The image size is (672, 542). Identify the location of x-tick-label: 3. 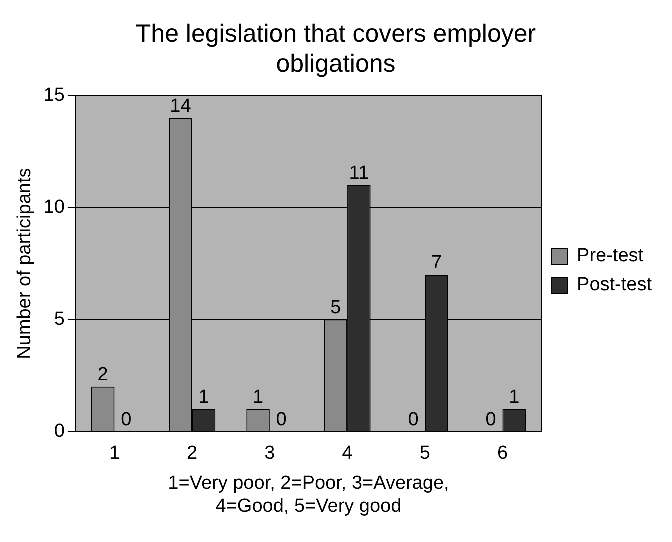
(270, 453).